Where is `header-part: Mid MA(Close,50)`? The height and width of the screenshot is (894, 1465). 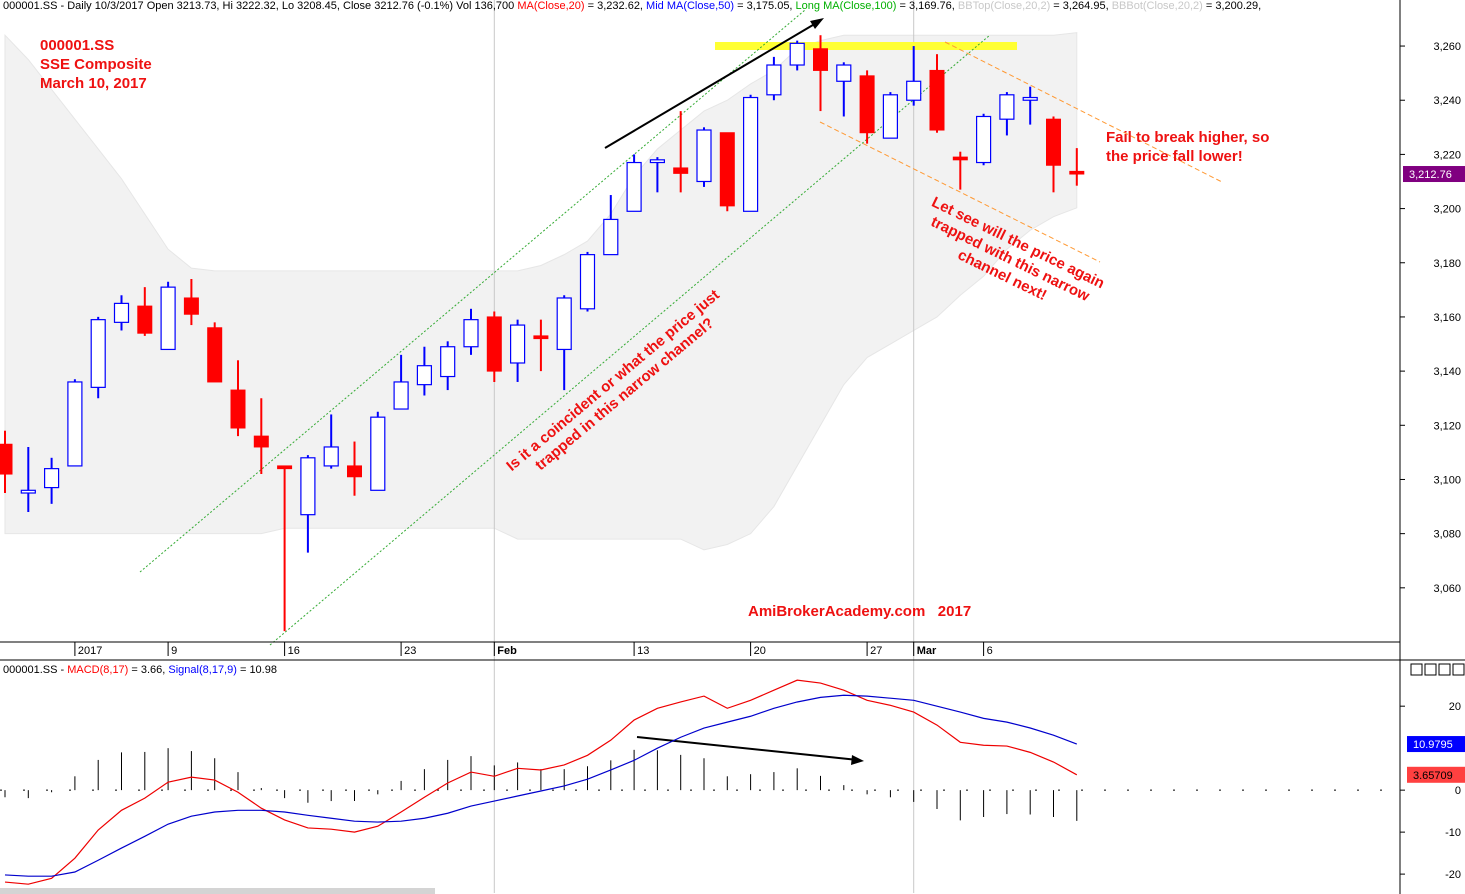
header-part: Mid MA(Close,50) is located at coordinates (690, 6).